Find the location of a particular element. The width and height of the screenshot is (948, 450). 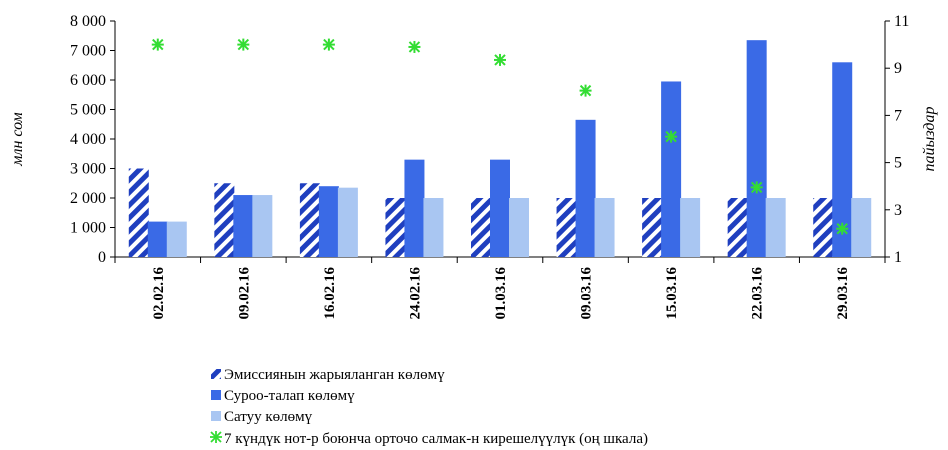

y-axis-title: млн сом is located at coordinates (17, 139).